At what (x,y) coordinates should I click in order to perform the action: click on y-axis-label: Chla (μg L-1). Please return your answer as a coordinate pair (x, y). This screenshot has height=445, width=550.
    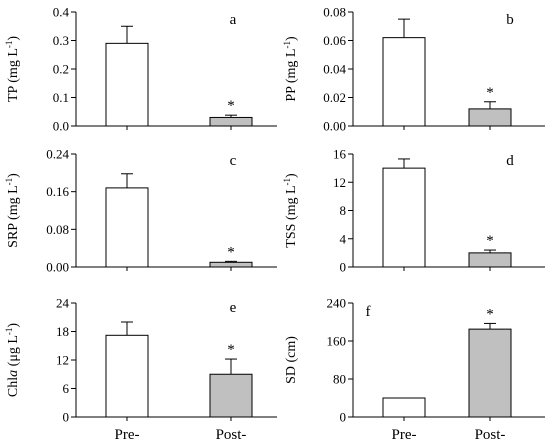
    Looking at the image, I should click on (12, 360).